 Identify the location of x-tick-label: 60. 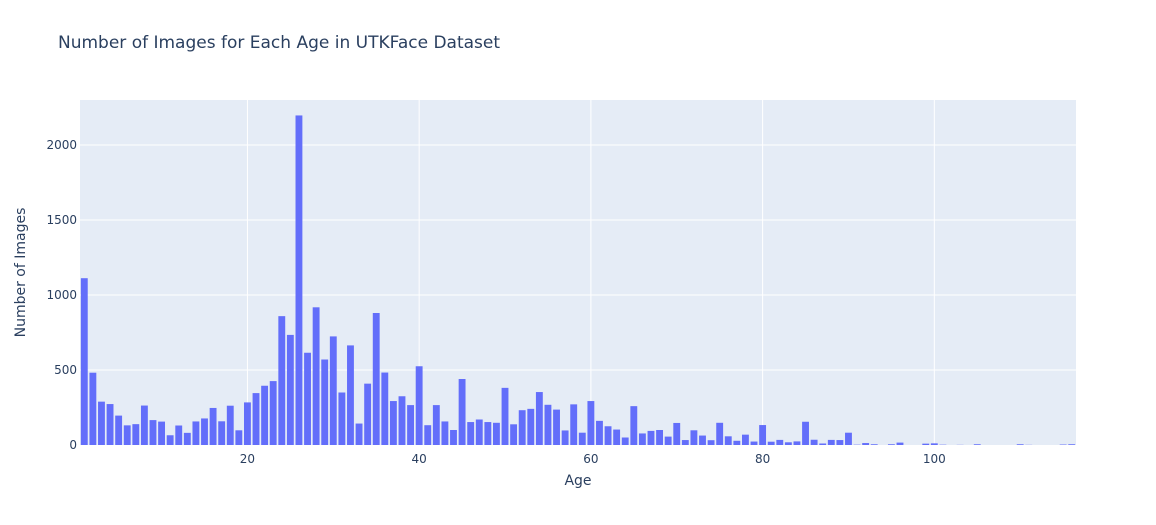
(590, 459).